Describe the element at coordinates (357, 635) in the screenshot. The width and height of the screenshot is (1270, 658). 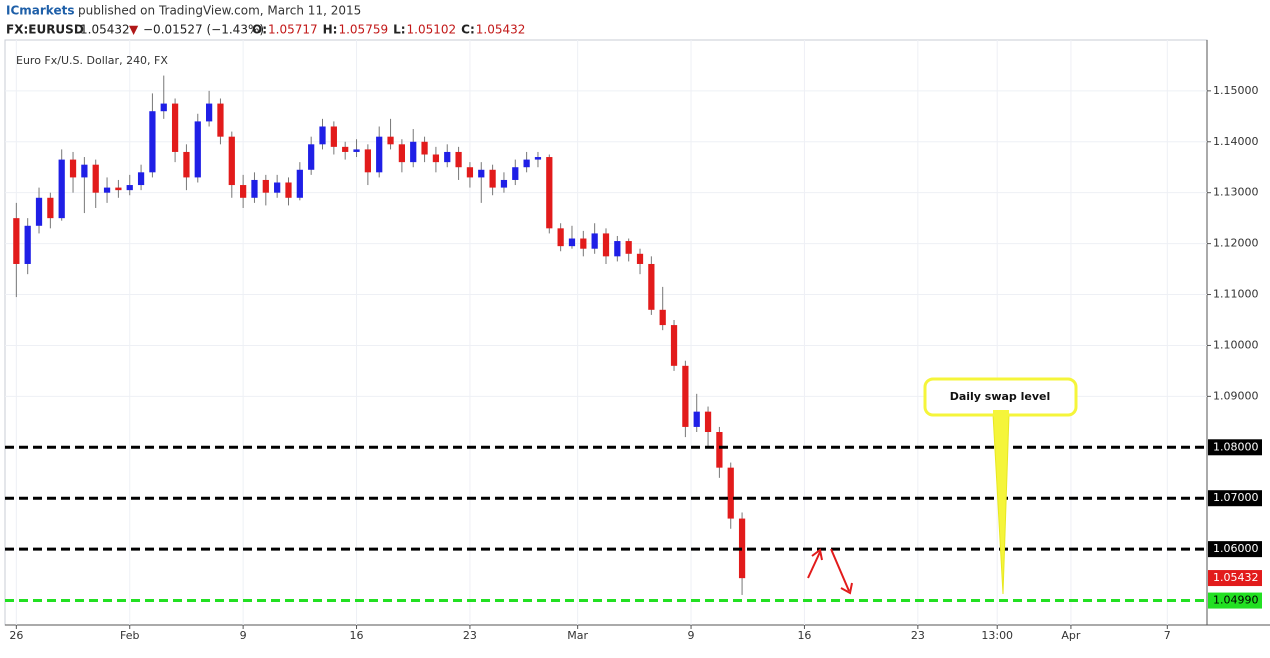
I see `x-tick-label: 16` at that location.